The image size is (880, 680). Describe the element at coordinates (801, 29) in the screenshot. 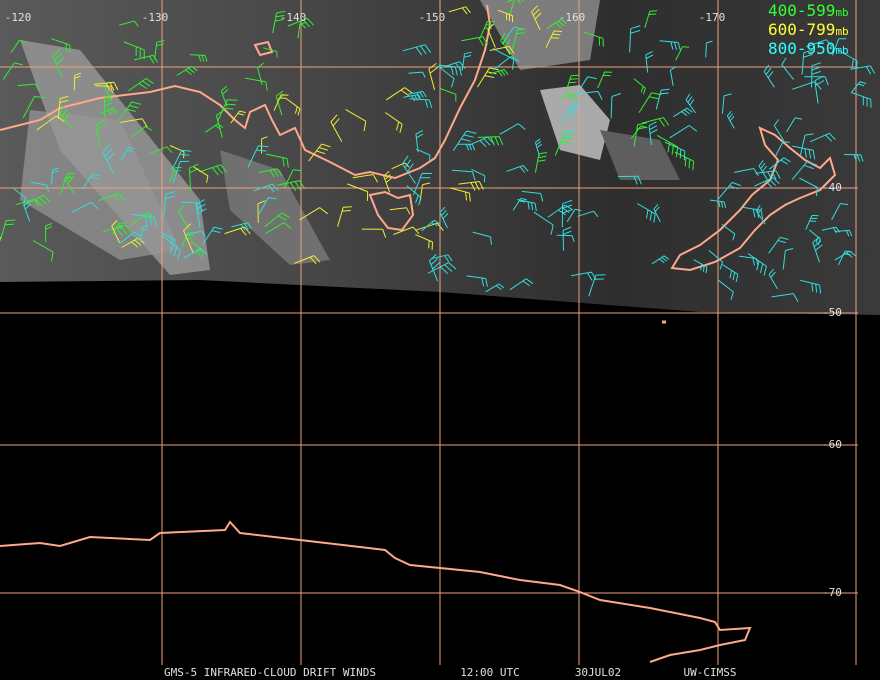

I see `legend-range: 600-799` at that location.